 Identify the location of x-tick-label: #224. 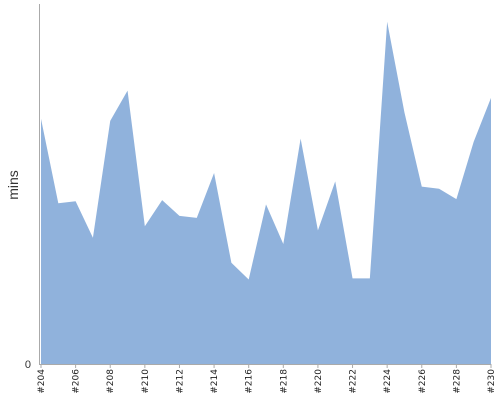
(388, 381).